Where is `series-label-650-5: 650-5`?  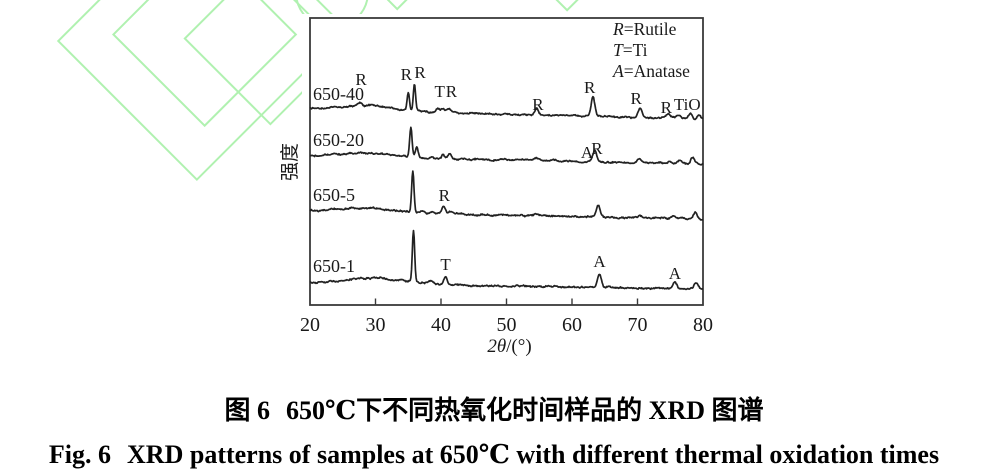 series-label-650-5: 650-5 is located at coordinates (334, 195).